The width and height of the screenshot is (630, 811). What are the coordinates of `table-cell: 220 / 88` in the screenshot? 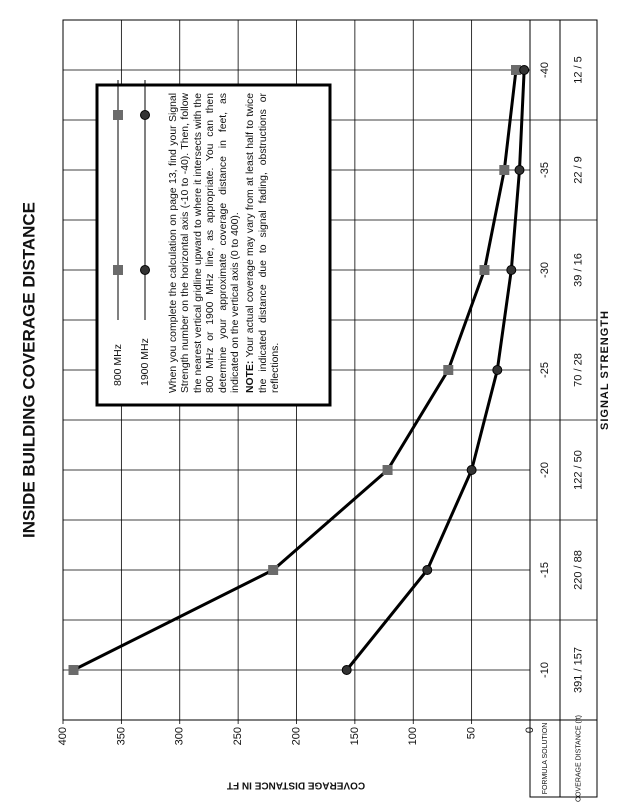 It's located at (578, 570).